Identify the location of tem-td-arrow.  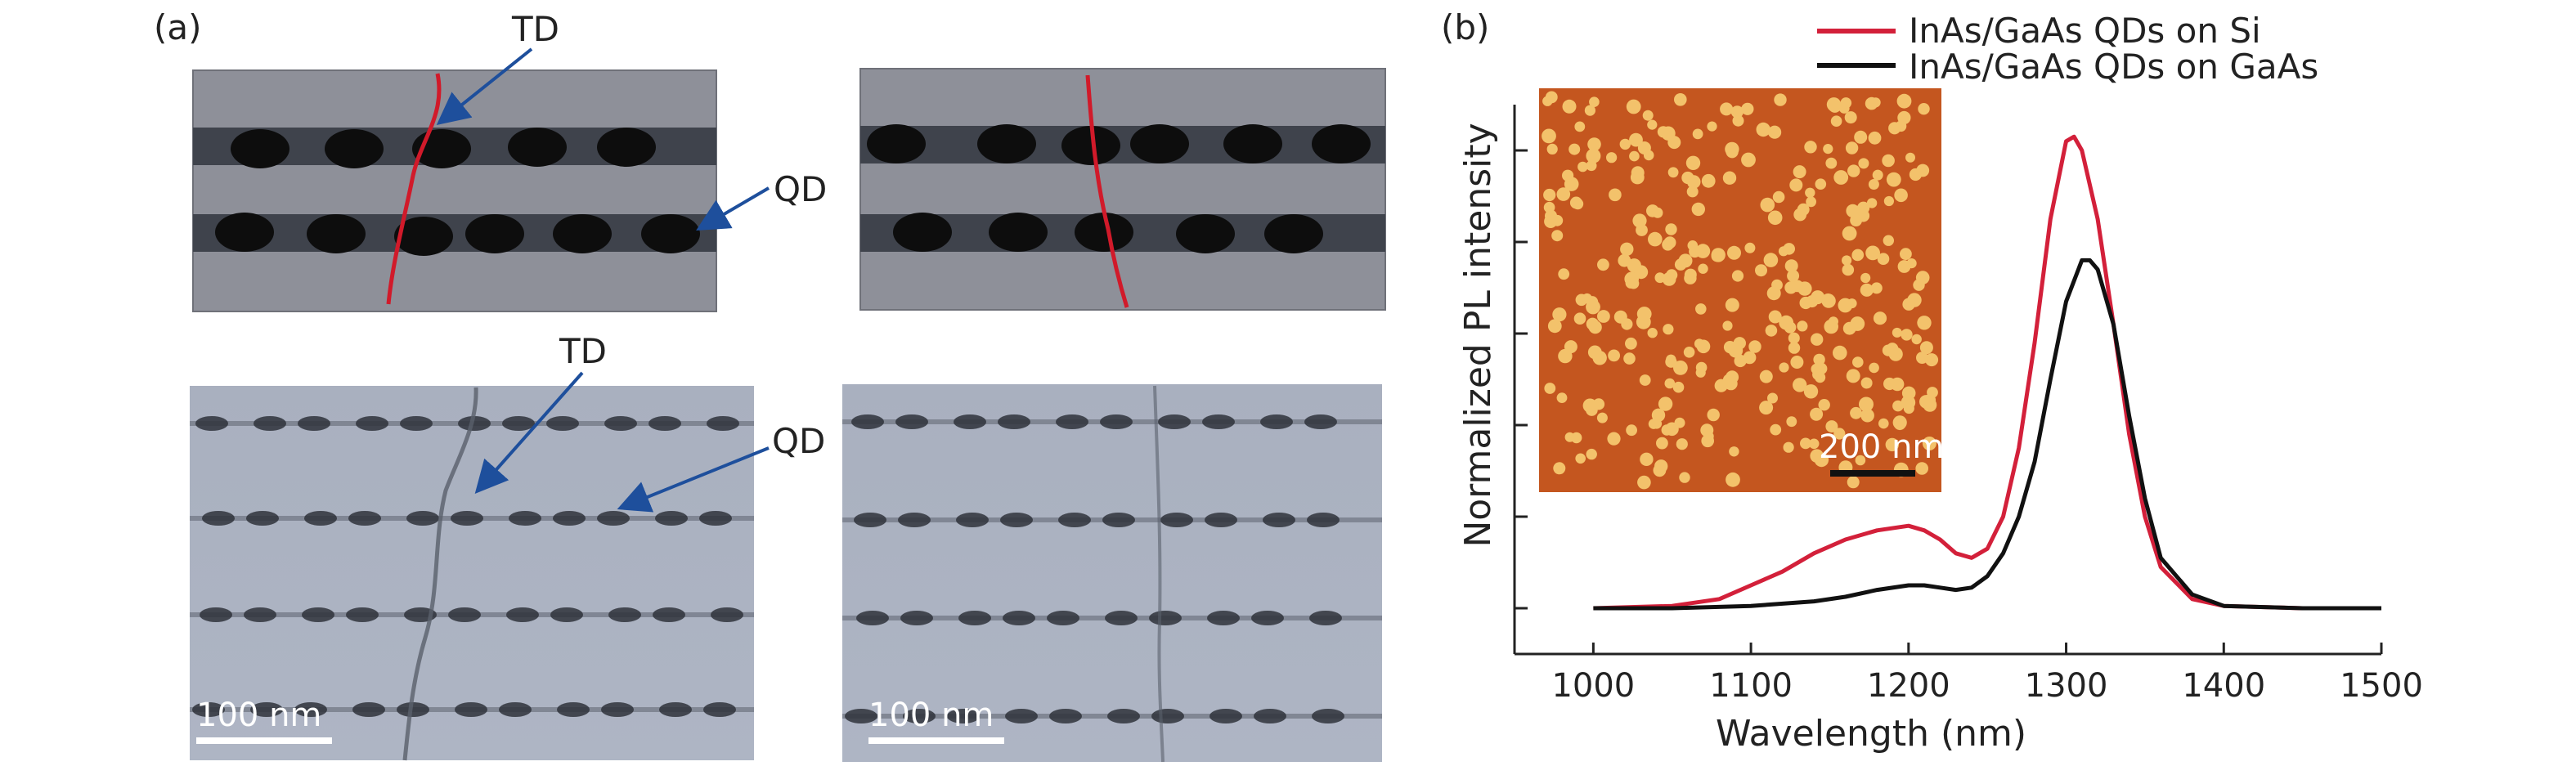
(529, 432).